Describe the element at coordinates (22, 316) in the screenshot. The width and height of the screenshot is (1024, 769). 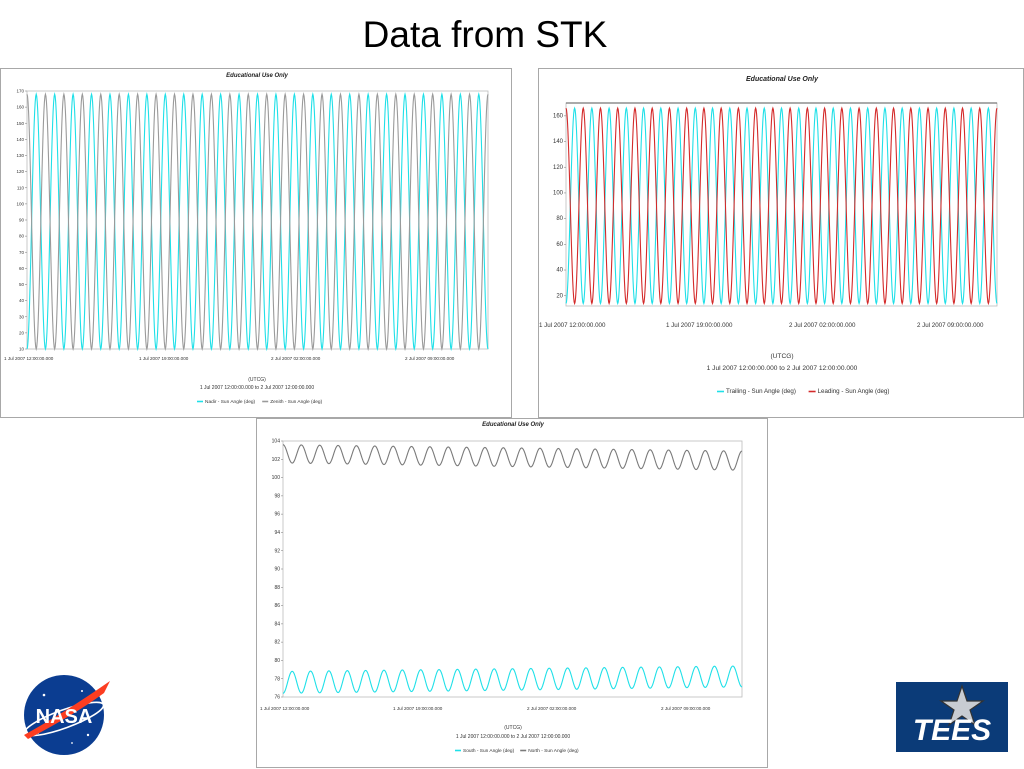
I see `y-tick-label: 30` at that location.